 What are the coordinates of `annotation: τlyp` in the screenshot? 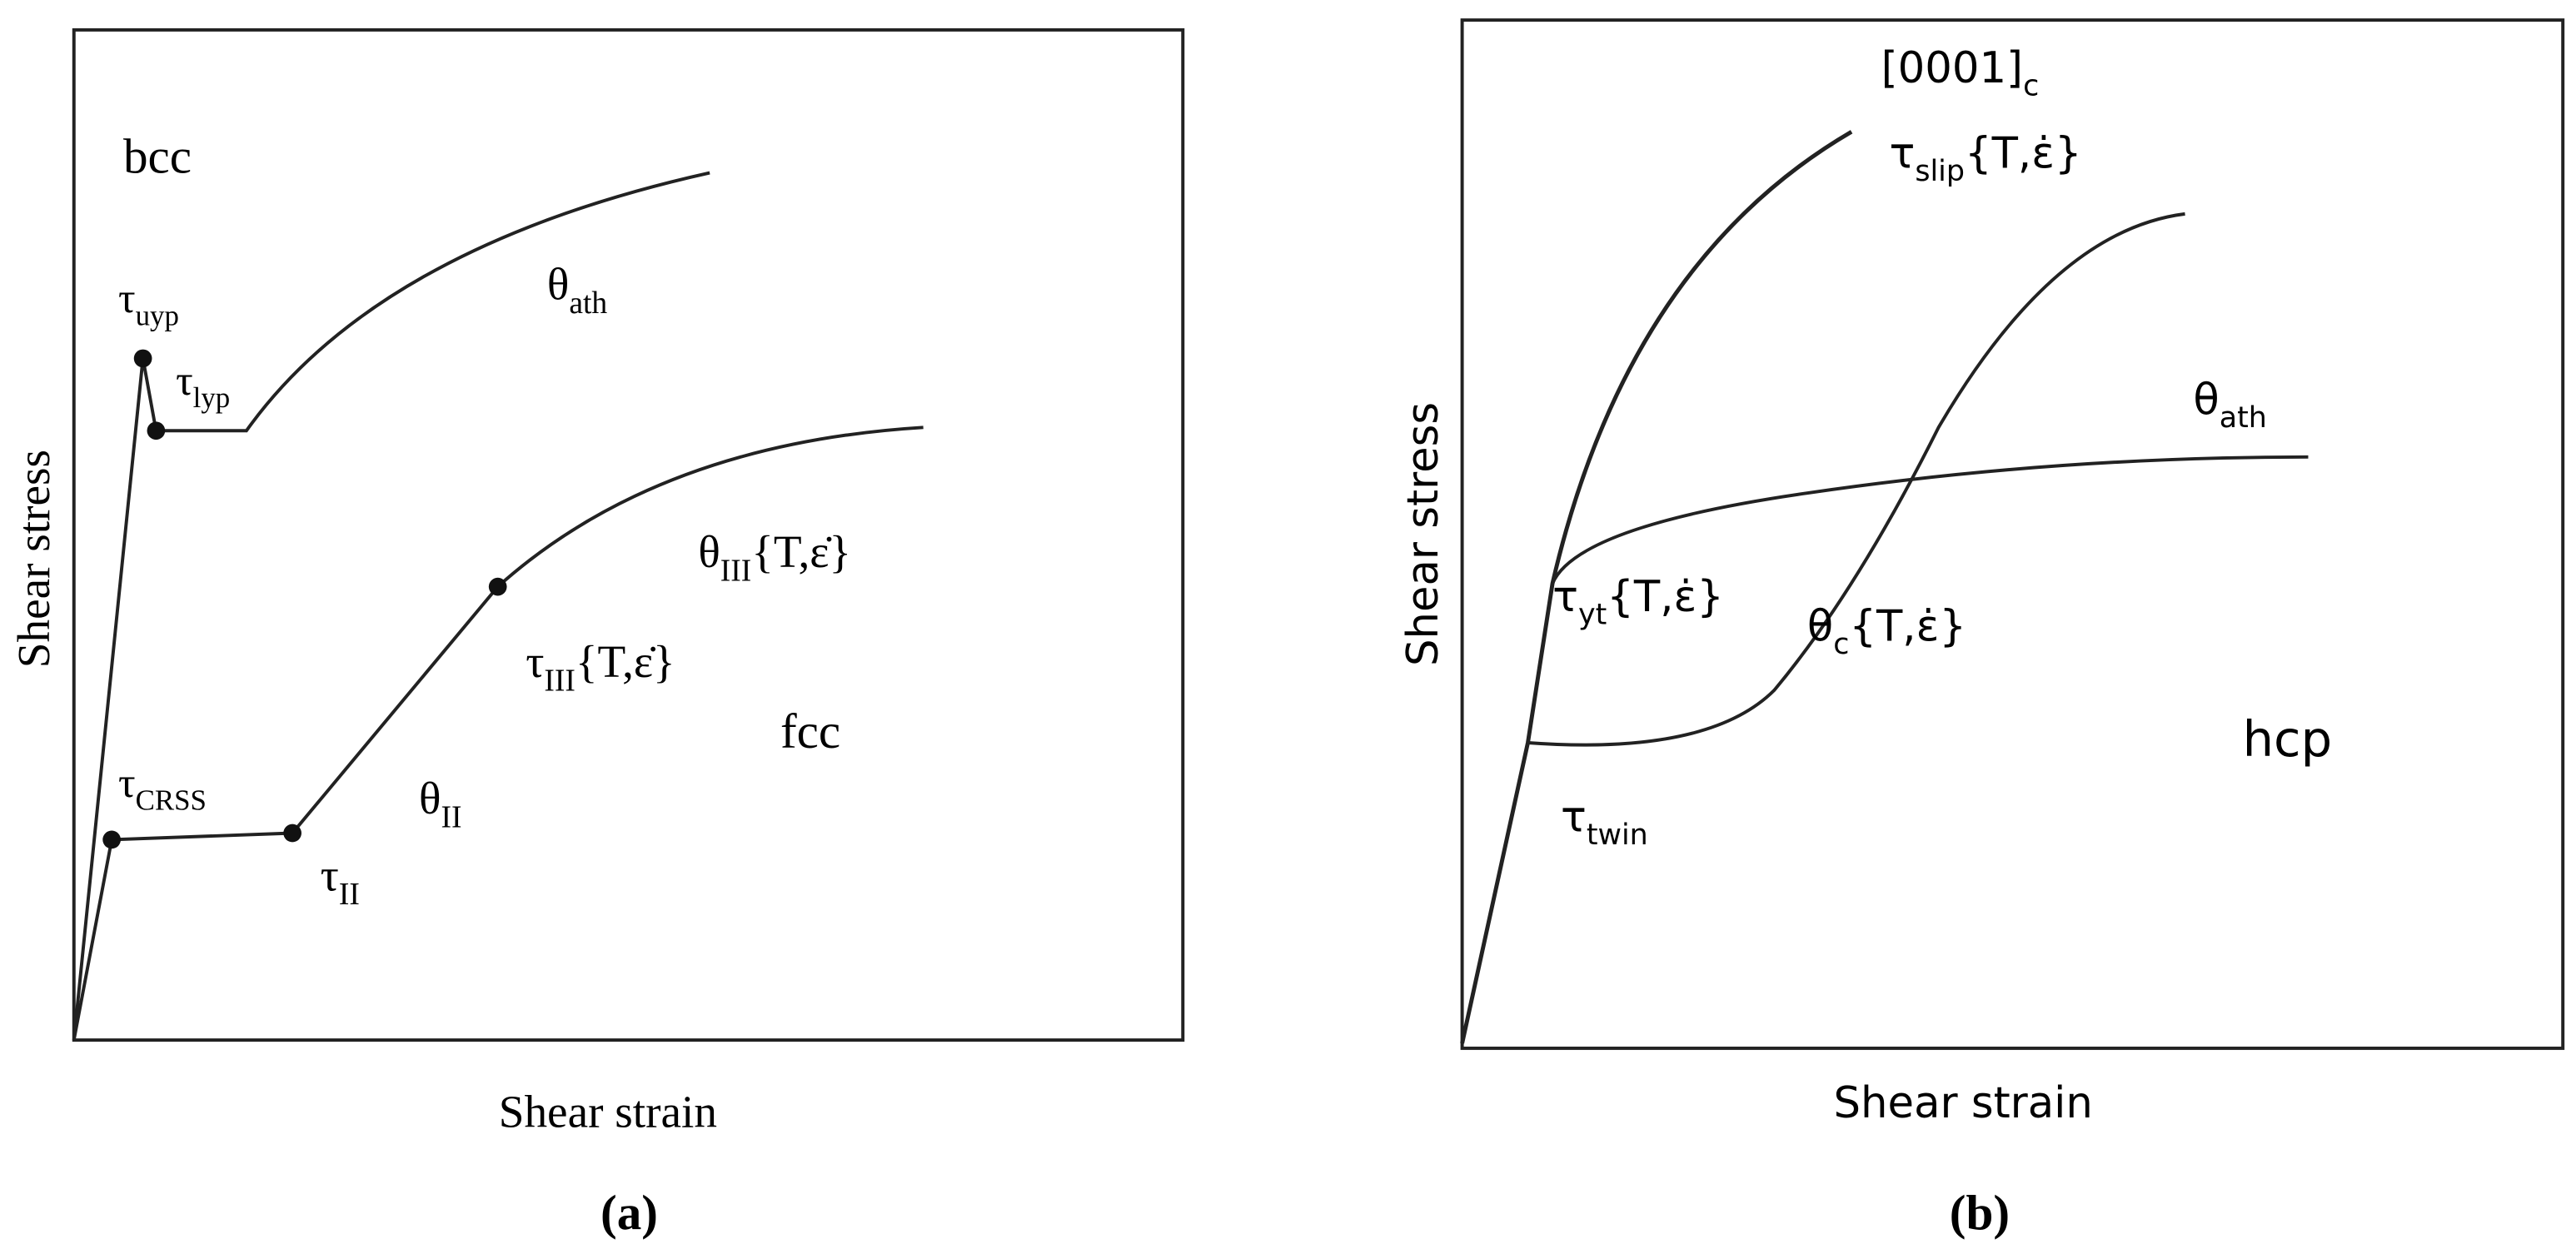 It's located at (203, 385).